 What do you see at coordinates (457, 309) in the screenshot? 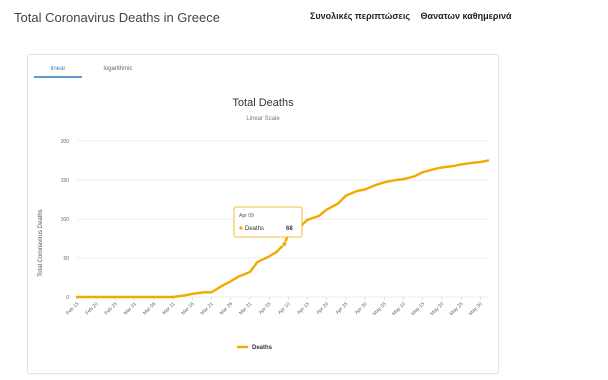
I see `x-tick-label: May 25` at bounding box center [457, 309].